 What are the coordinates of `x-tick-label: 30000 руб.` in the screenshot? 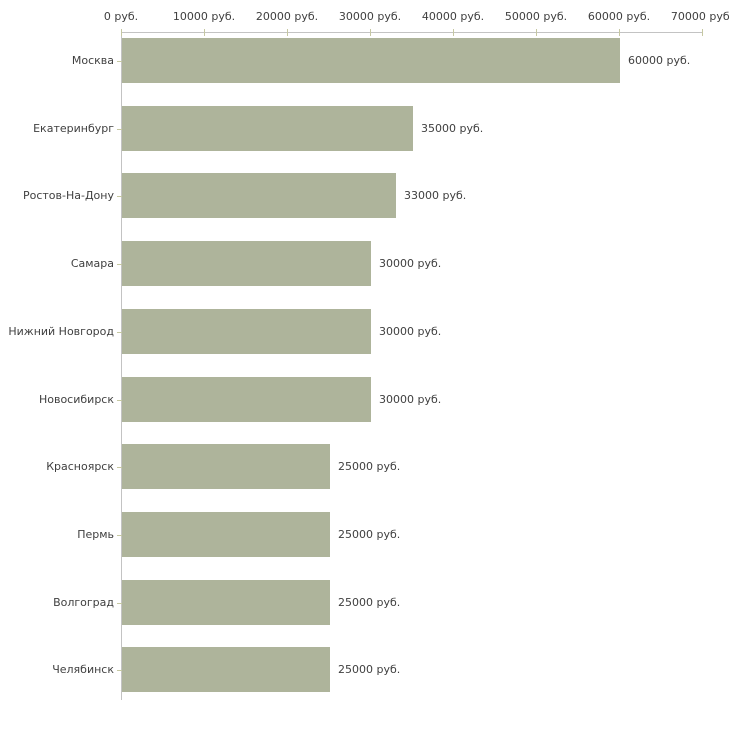 It's located at (370, 16).